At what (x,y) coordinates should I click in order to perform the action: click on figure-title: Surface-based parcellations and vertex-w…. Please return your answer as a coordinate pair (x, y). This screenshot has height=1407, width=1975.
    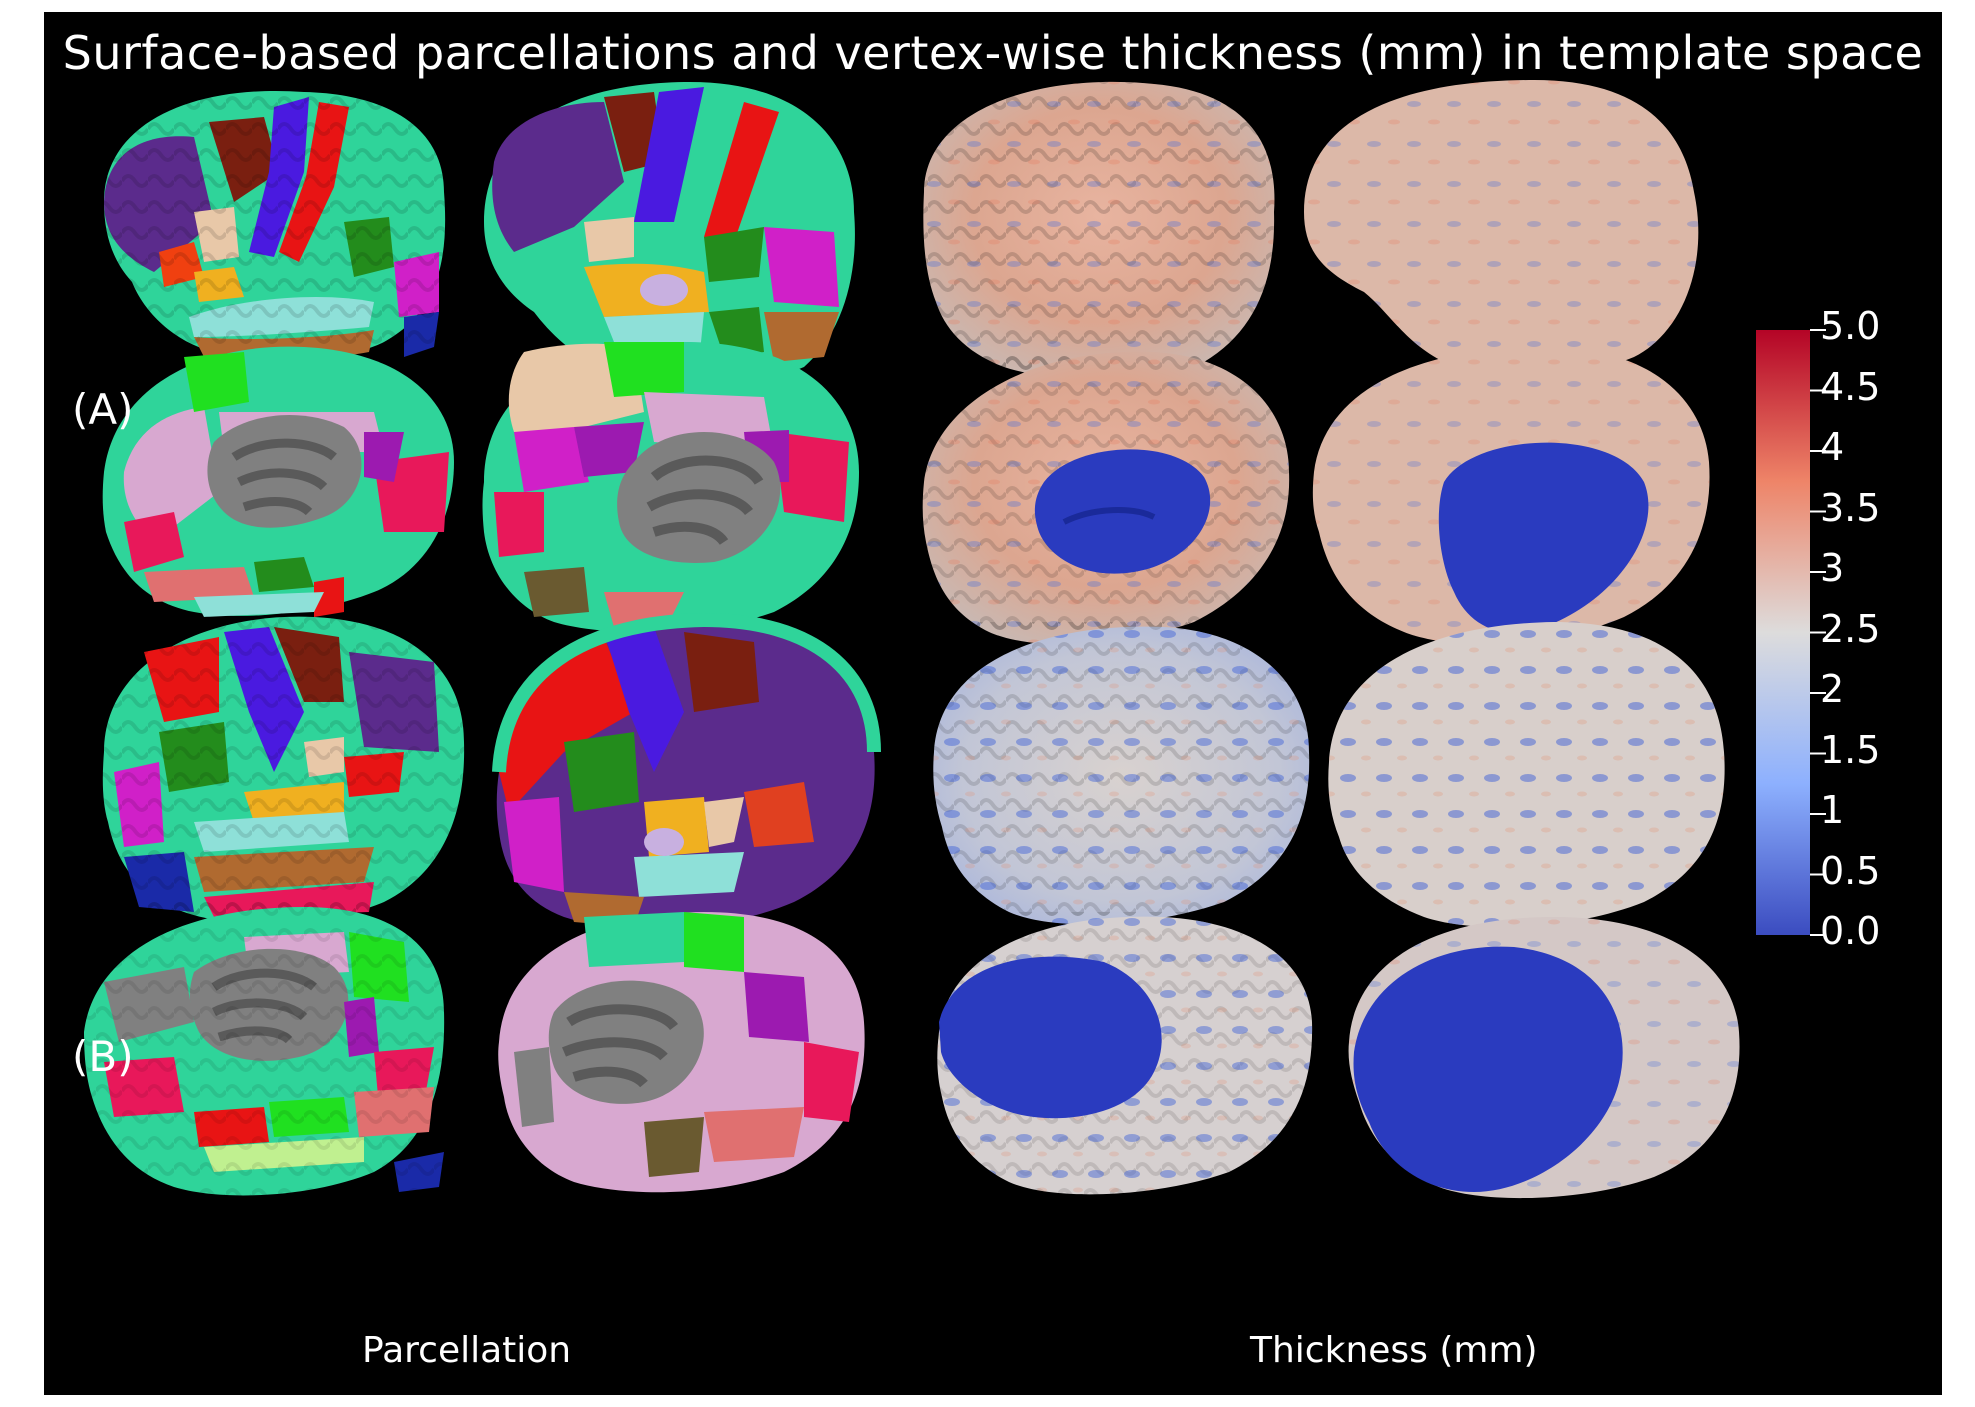
    Looking at the image, I should click on (993, 53).